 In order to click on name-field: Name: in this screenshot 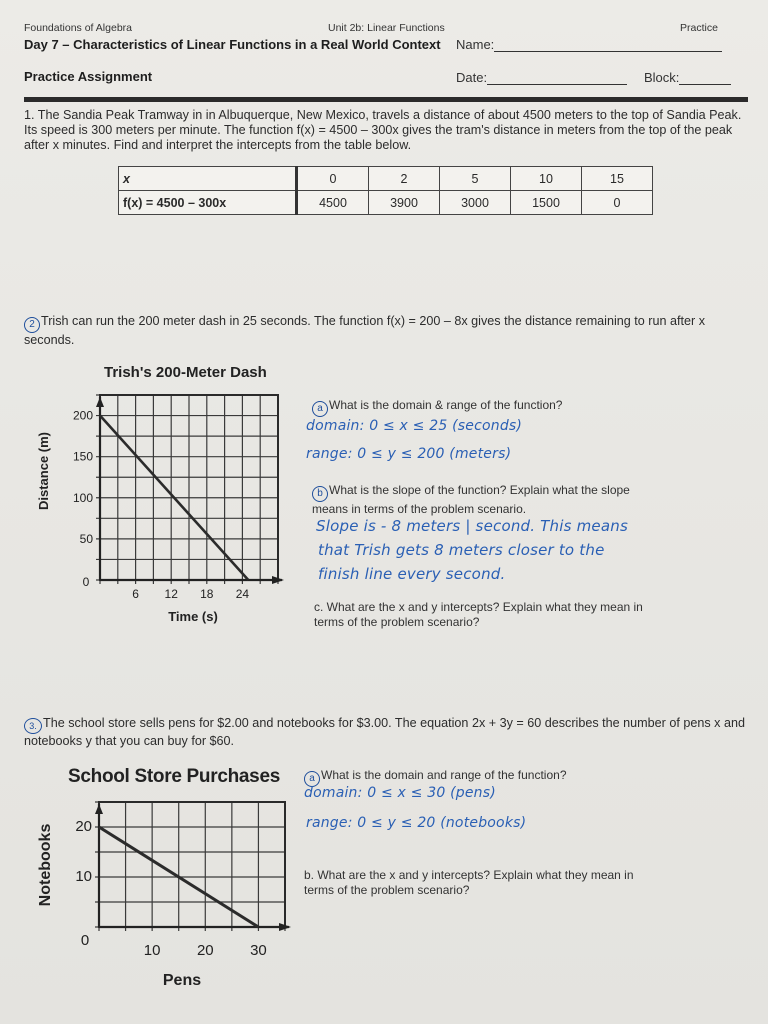, I will do `click(589, 44)`.